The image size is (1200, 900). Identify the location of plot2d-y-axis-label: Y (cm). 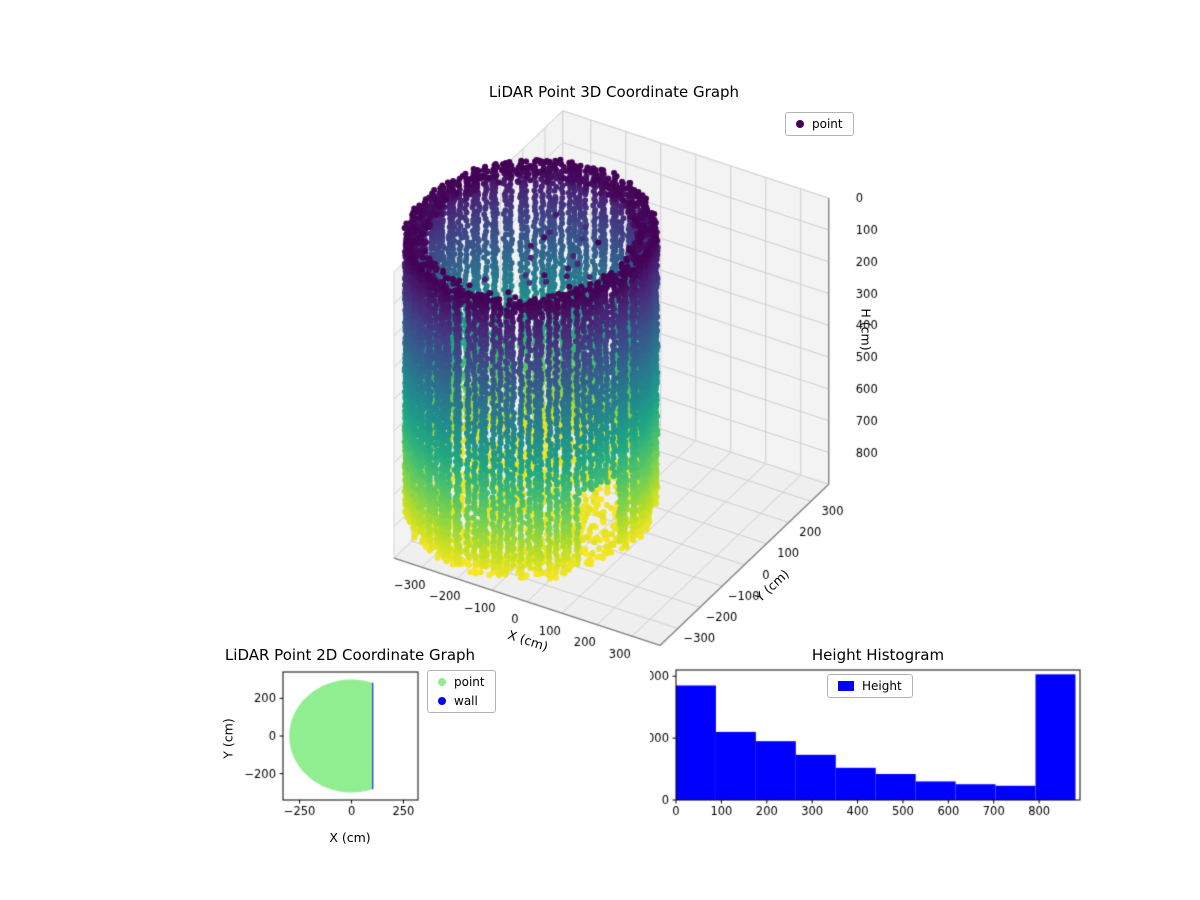
(228, 738).